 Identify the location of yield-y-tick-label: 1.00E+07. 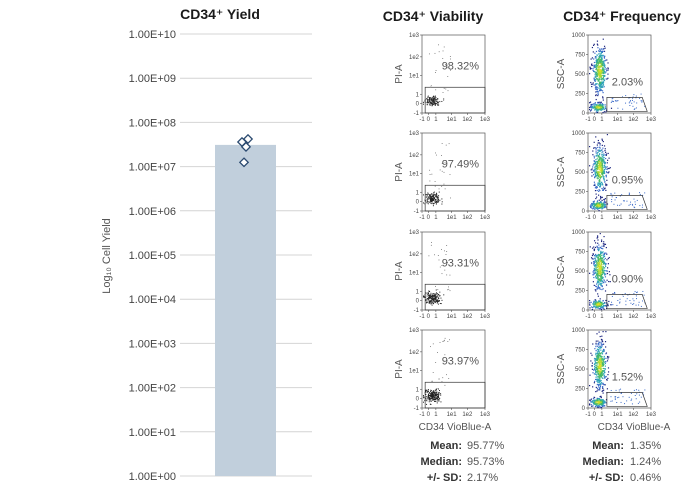
(152, 168).